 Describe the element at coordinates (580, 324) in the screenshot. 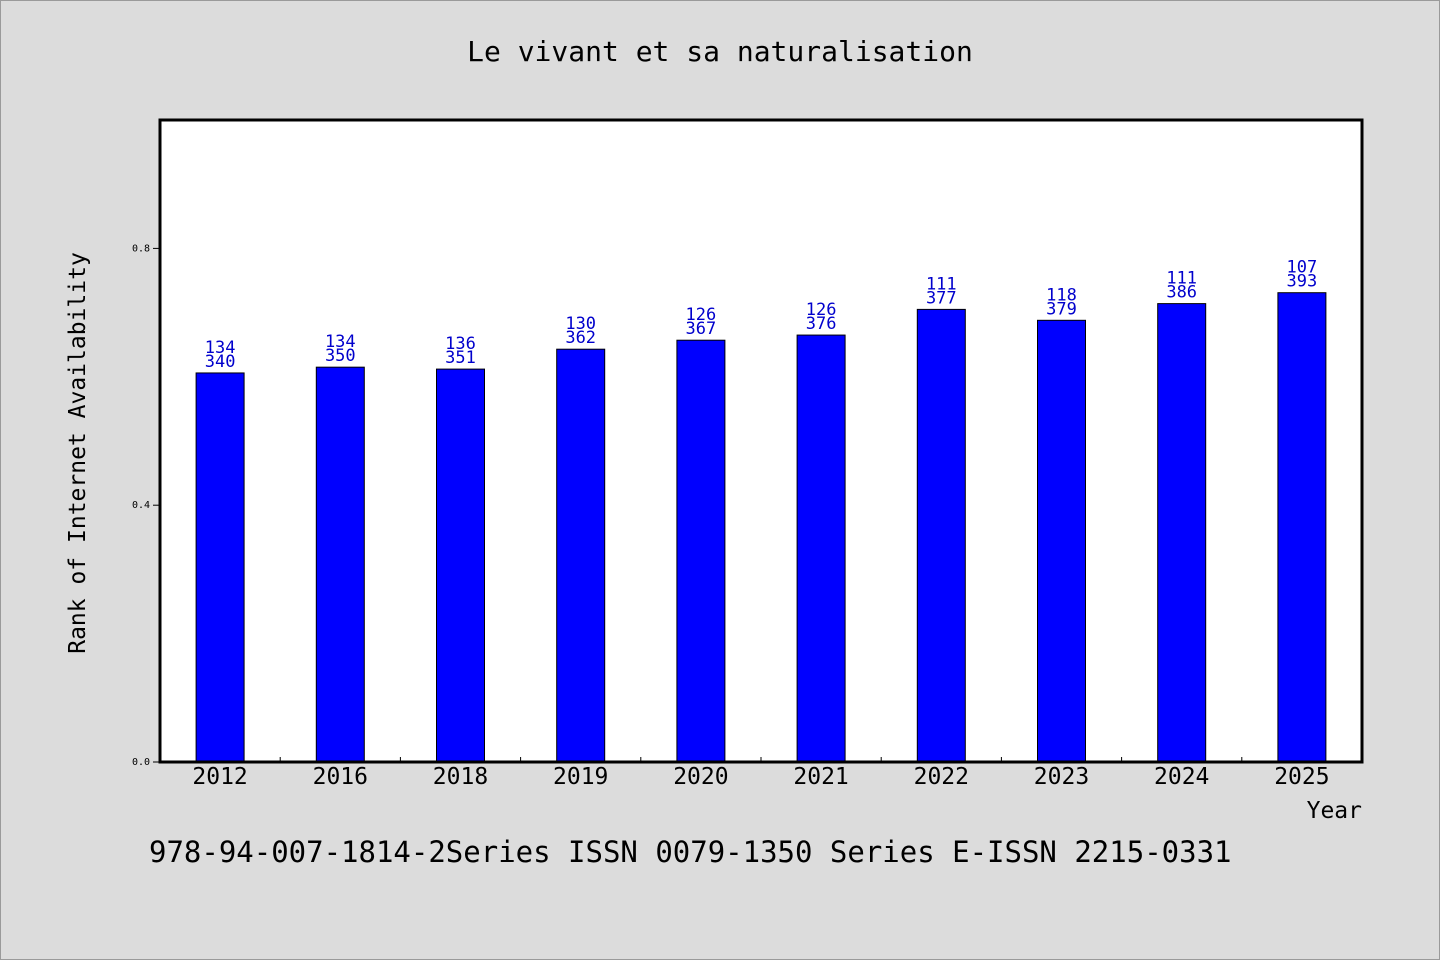

I see `bar-label-top: 130` at that location.